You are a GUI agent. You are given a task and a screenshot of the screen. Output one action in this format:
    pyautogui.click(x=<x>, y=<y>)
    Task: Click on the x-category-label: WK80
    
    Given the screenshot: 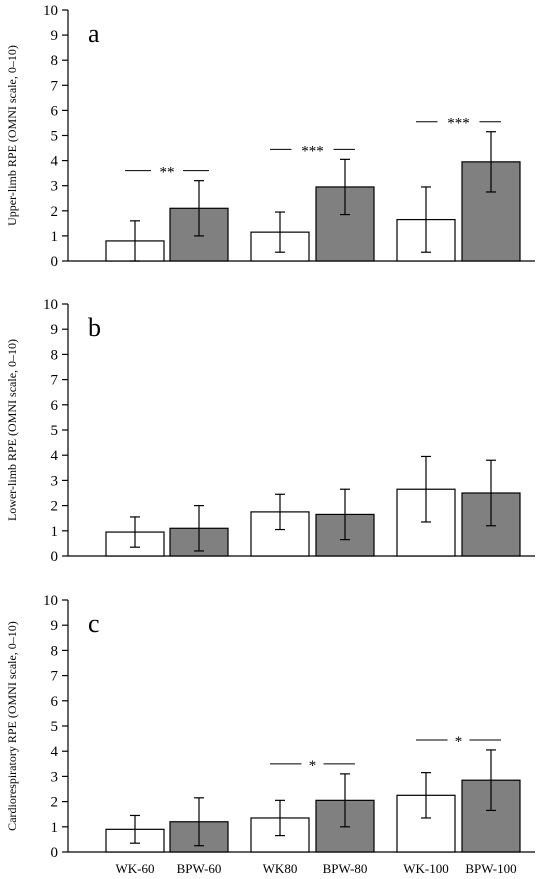 What is the action you would take?
    pyautogui.click(x=280, y=868)
    